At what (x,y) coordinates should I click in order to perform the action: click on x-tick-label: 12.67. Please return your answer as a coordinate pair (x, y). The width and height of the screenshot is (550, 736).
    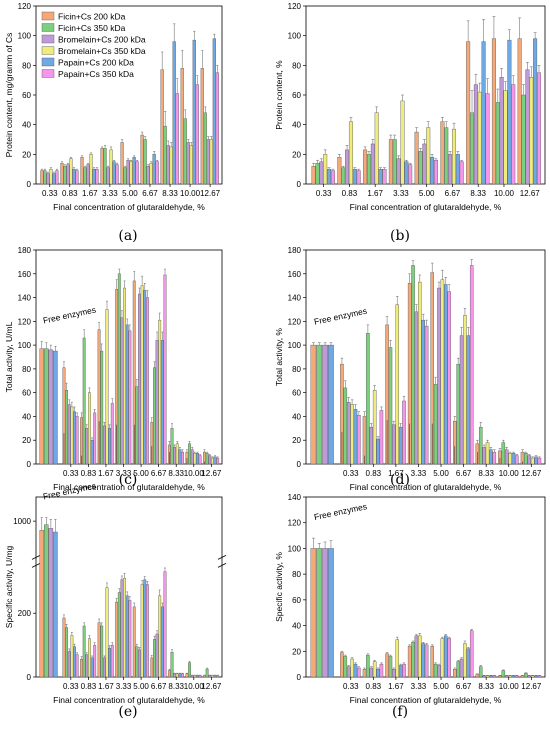
    Looking at the image, I should click on (531, 473).